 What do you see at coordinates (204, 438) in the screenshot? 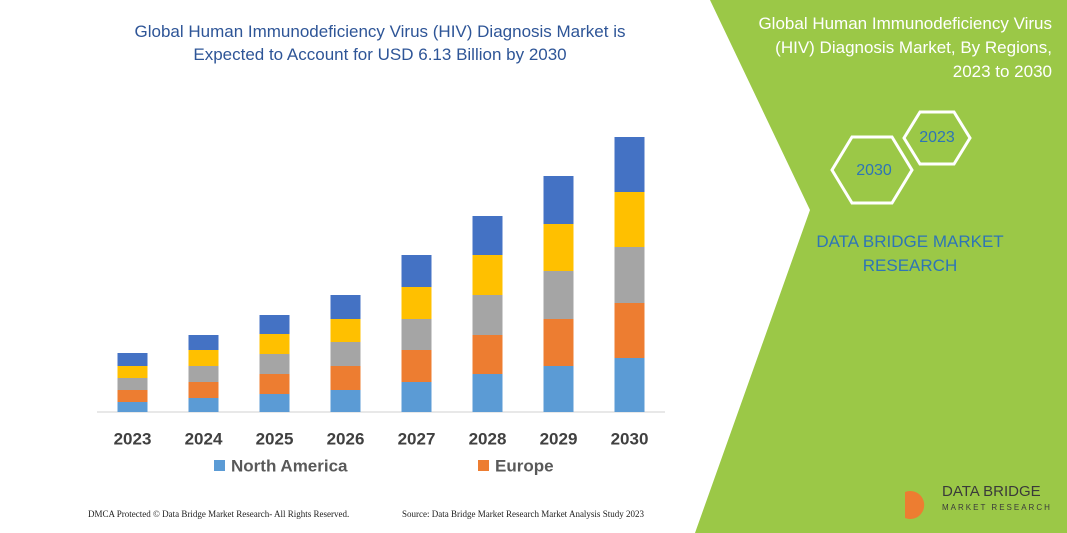
I see `x-tick-label: 2024` at bounding box center [204, 438].